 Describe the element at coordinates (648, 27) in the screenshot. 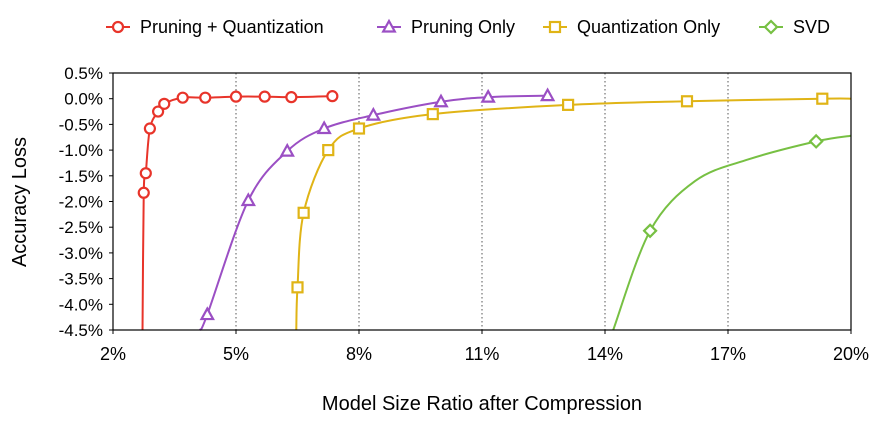

I see `legend-label: Quantization Only` at that location.